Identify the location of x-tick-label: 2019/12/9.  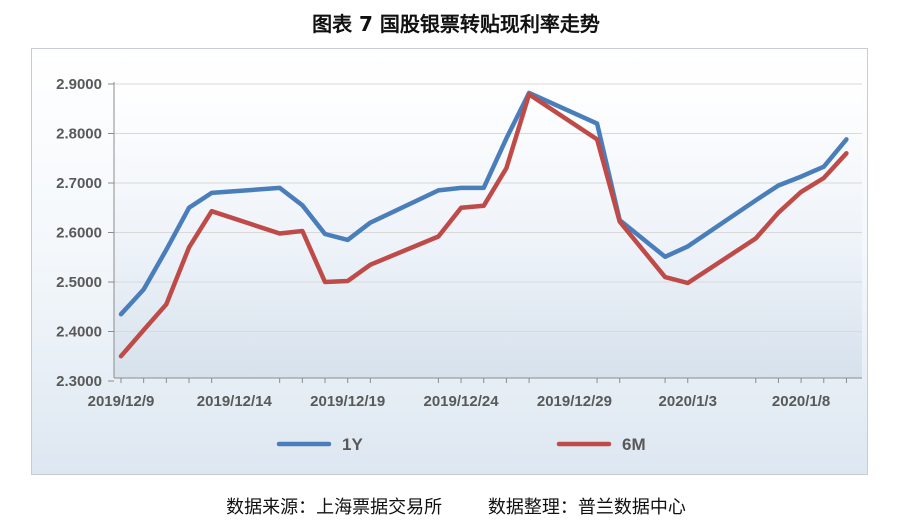
(121, 401).